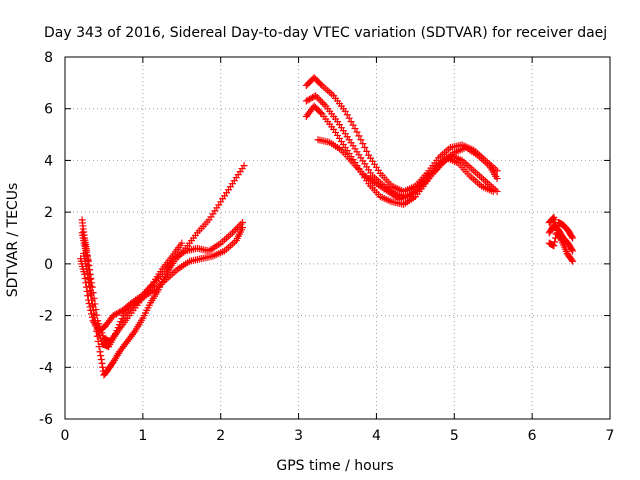  I want to click on series-track-b1, so click(401, 134).